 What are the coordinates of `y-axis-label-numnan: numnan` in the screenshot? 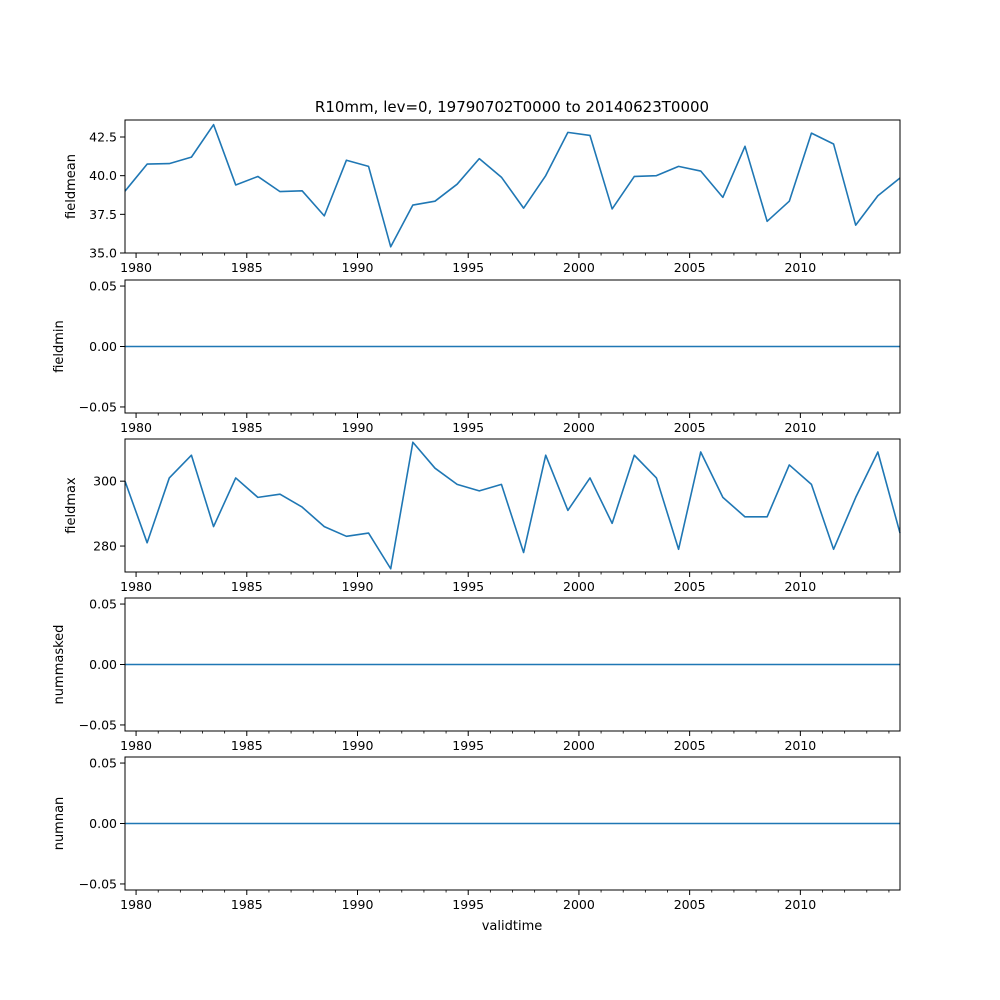 It's located at (59, 824).